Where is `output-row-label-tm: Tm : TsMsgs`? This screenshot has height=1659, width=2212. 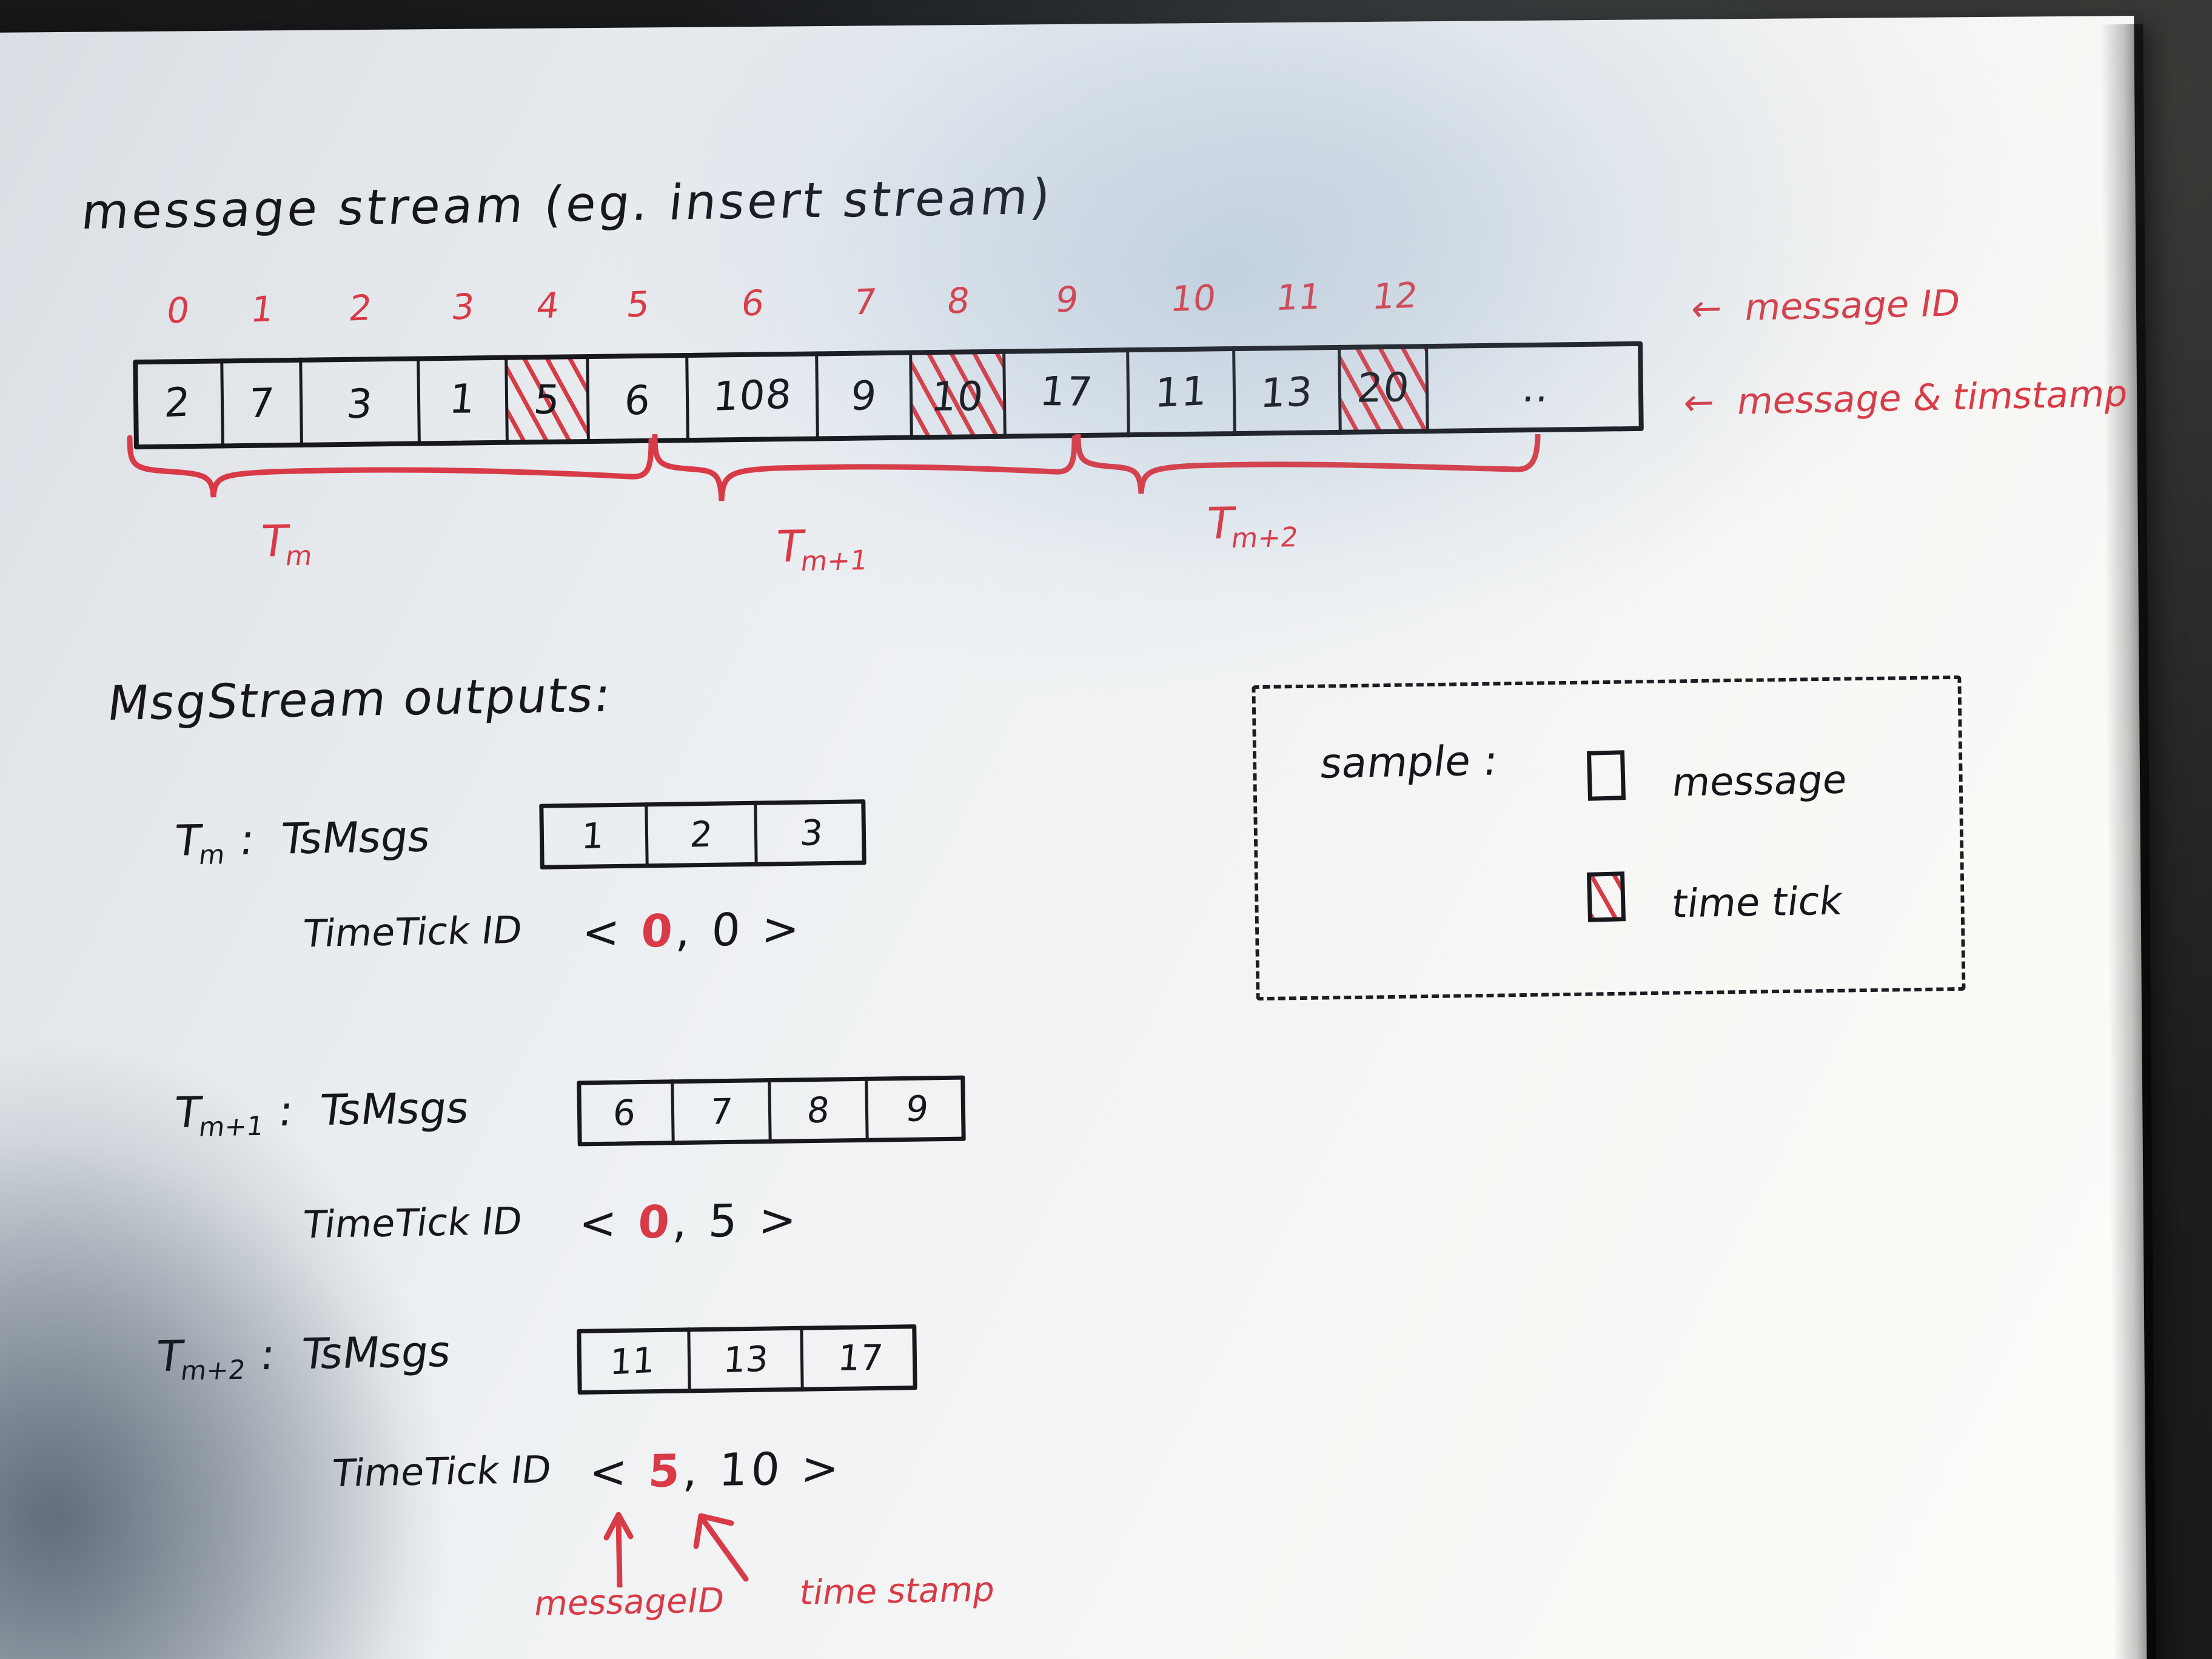
output-row-label-tm: Tm : TsMsgs is located at coordinates (303, 841).